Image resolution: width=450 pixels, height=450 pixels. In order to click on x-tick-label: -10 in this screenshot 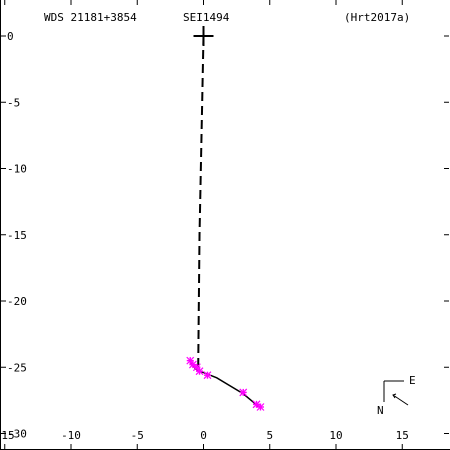, I will do `click(71, 435)`.